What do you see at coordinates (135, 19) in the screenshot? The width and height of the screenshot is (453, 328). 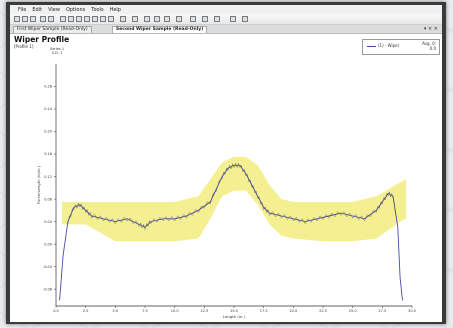 I see `chart-3d-icon` at bounding box center [135, 19].